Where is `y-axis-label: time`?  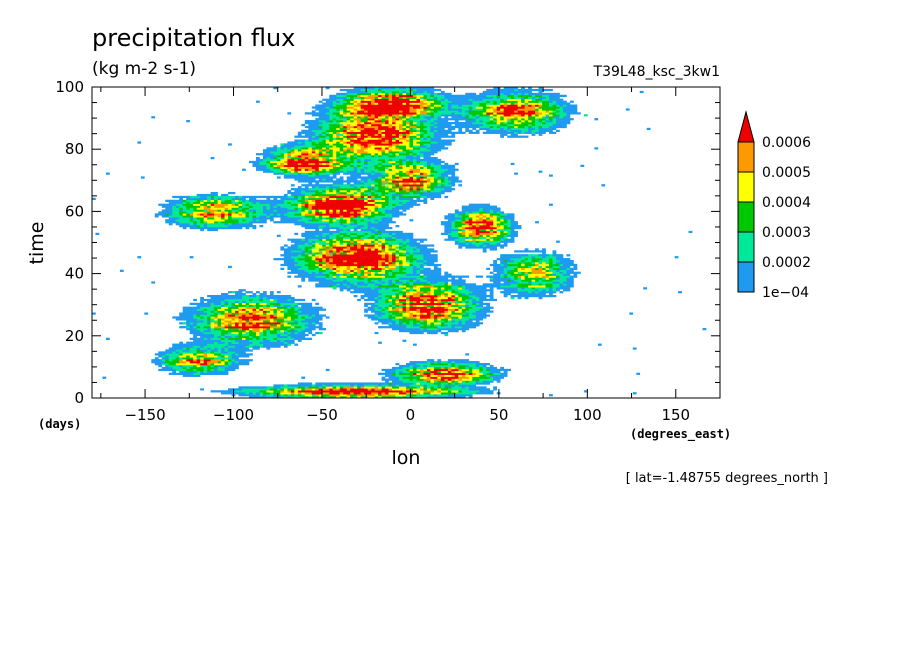
y-axis-label: time is located at coordinates (37, 243).